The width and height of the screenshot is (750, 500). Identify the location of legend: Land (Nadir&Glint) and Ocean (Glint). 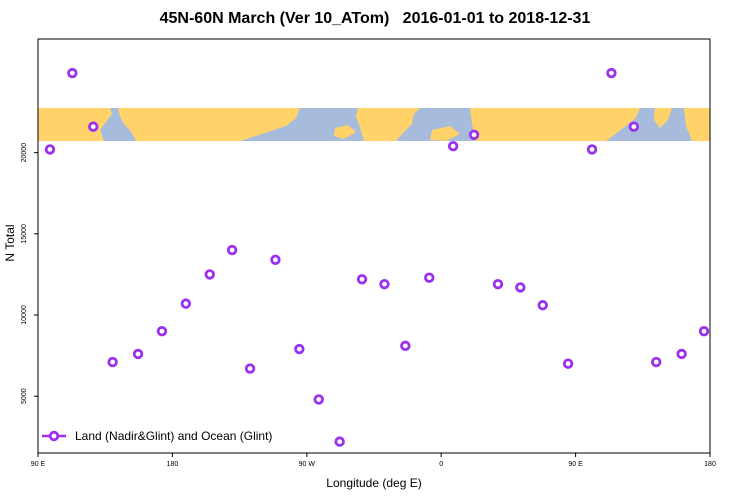
(157, 436).